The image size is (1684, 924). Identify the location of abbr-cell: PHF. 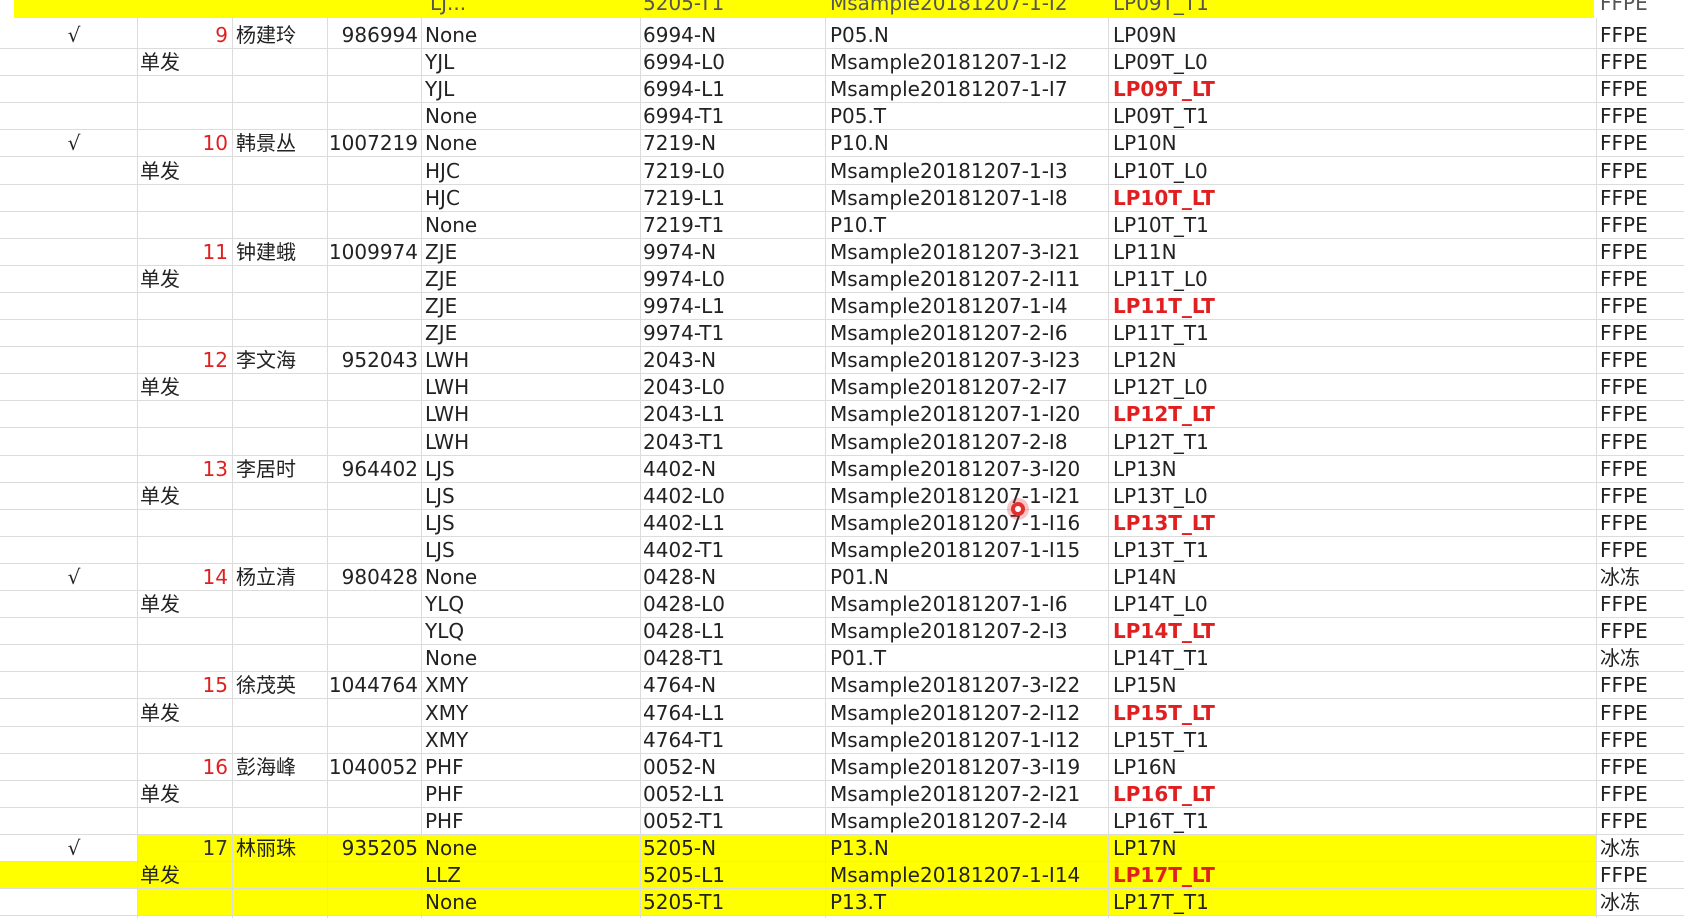
(444, 766).